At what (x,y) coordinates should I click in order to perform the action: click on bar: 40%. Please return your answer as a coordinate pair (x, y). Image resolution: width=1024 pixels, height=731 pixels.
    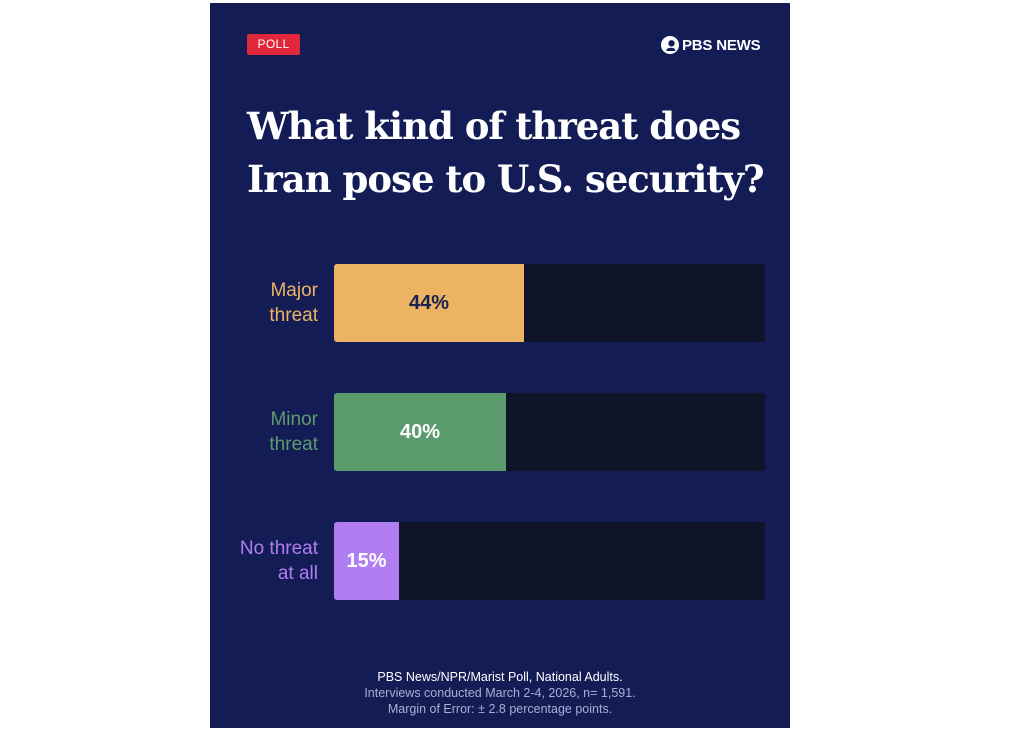
    Looking at the image, I should click on (420, 432).